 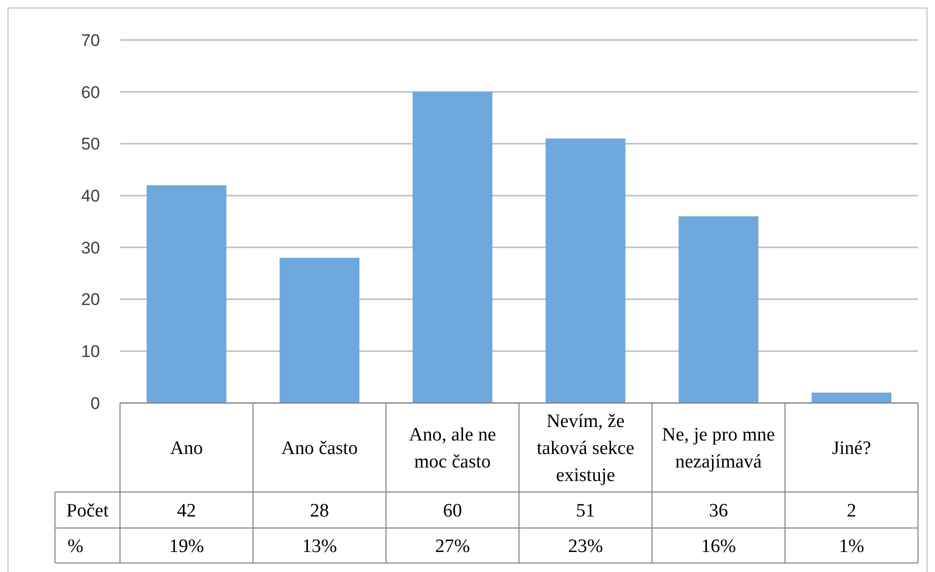 What do you see at coordinates (320, 547) in the screenshot?
I see `text: 13%` at bounding box center [320, 547].